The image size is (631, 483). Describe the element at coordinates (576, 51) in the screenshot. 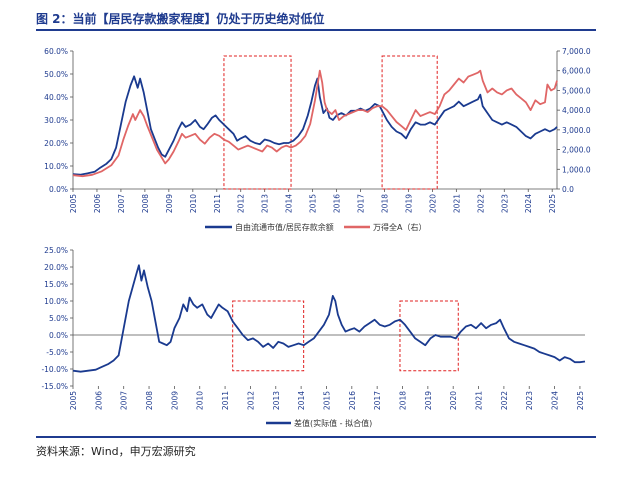

I see `y-right-tick-label: 7,000.0` at that location.